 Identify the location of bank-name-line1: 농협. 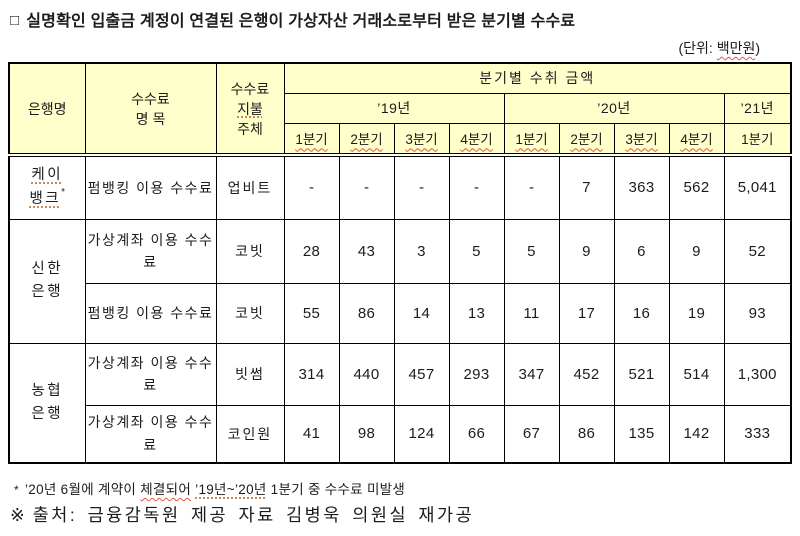
(47, 390).